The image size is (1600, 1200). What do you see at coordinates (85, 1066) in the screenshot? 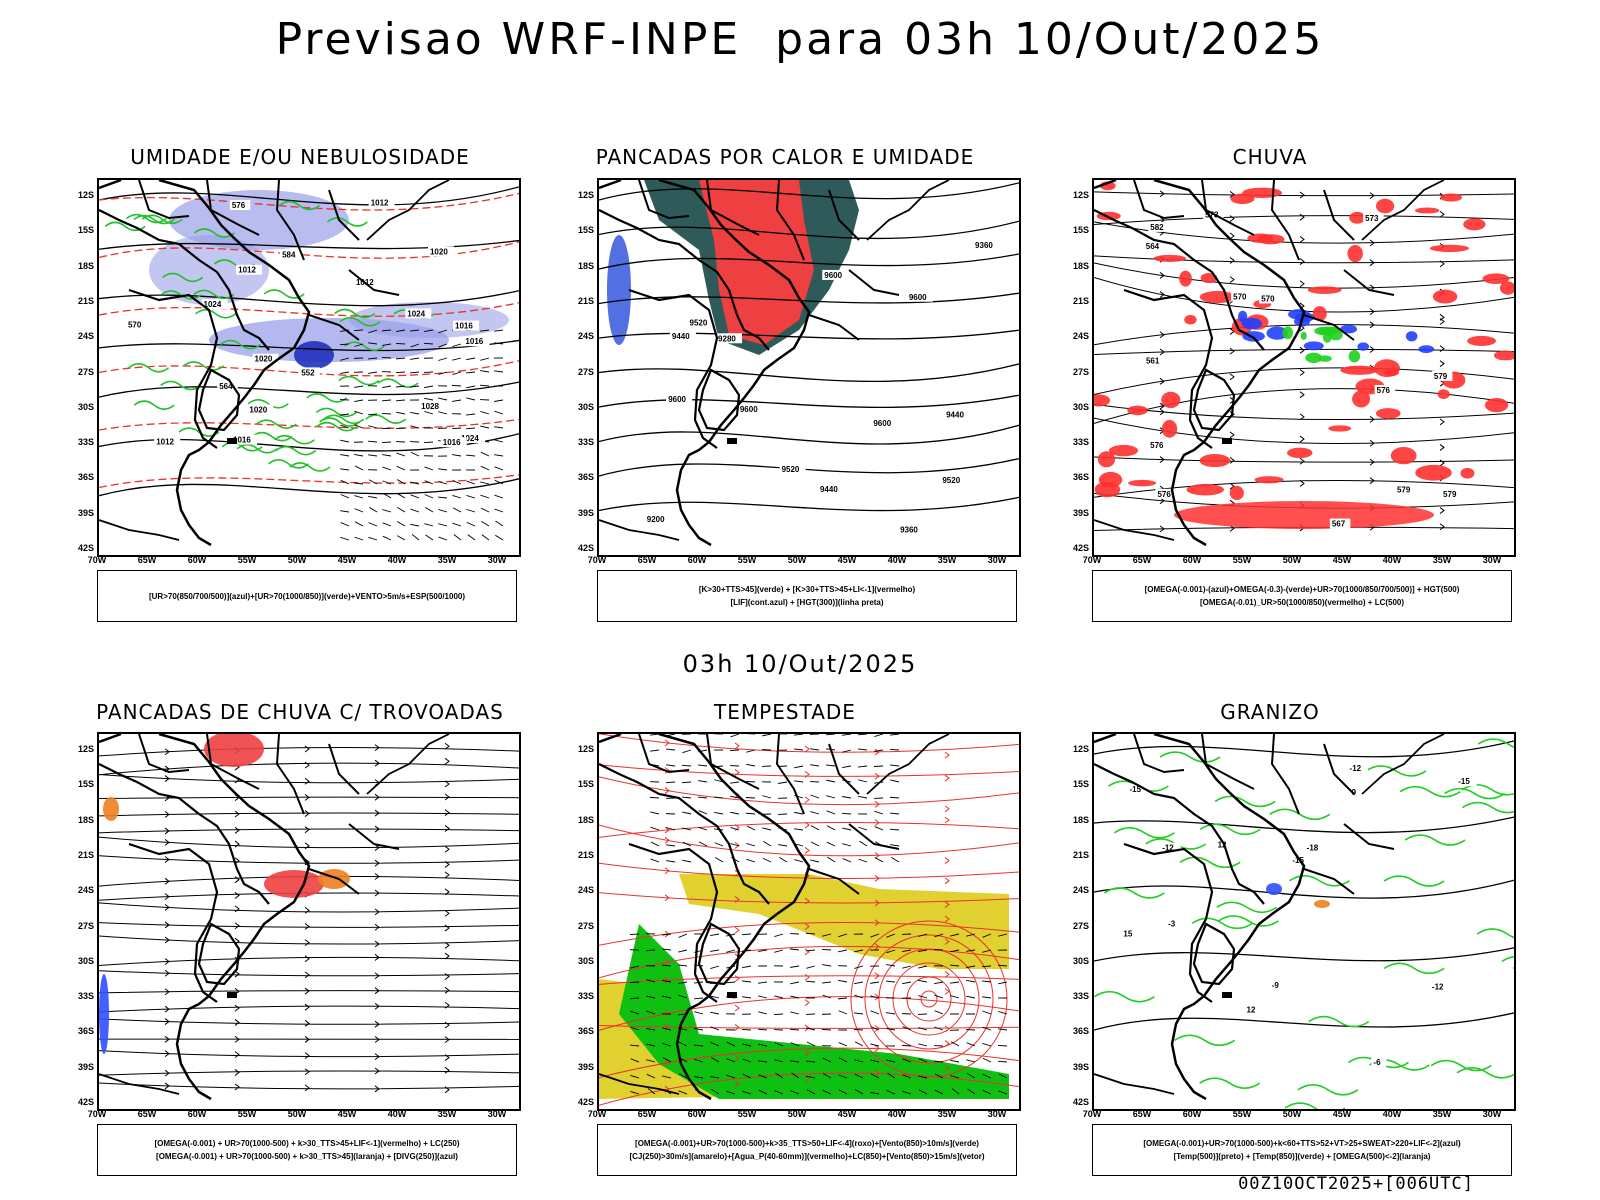
I see `latitude-label: 39S` at bounding box center [85, 1066].